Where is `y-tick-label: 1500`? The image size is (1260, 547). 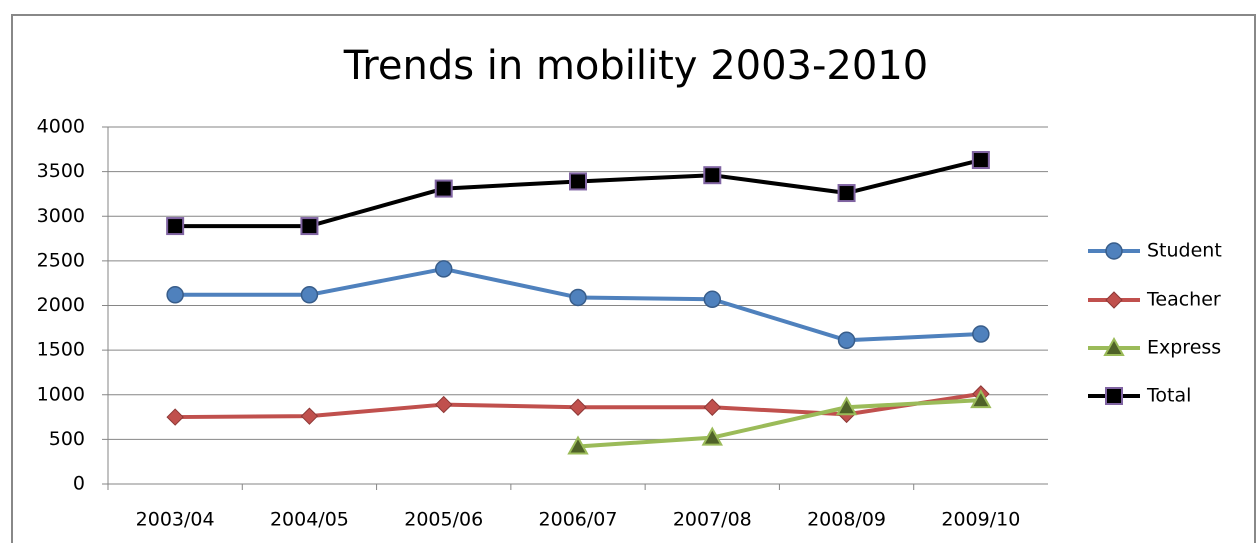 y-tick-label: 1500 is located at coordinates (61, 350).